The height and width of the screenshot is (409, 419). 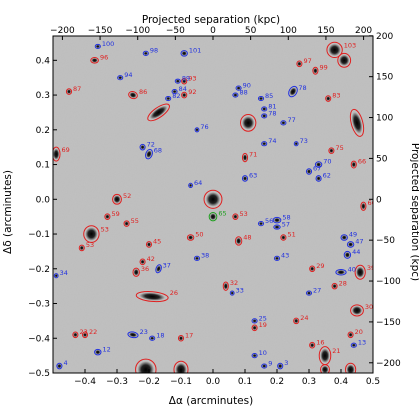 I want to click on source-label: 18, so click(x=160, y=336).